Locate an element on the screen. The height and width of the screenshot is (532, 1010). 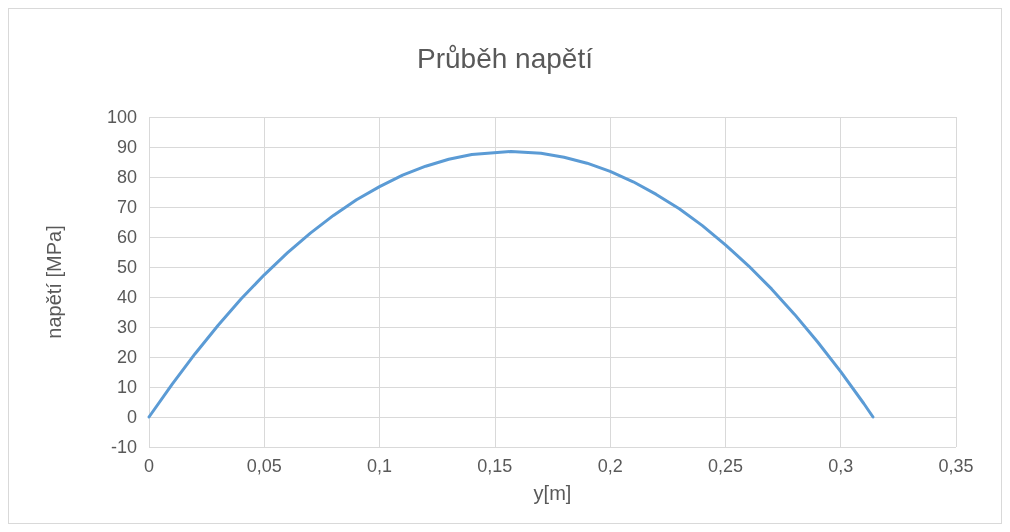
x-tick-label: 0,2 is located at coordinates (610, 466).